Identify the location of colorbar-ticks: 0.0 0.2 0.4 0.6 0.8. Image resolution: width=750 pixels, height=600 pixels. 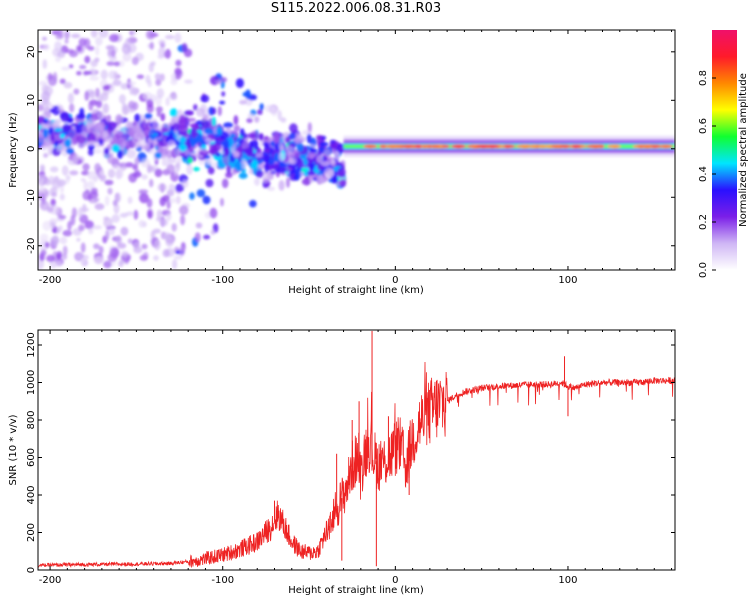
(707, 174).